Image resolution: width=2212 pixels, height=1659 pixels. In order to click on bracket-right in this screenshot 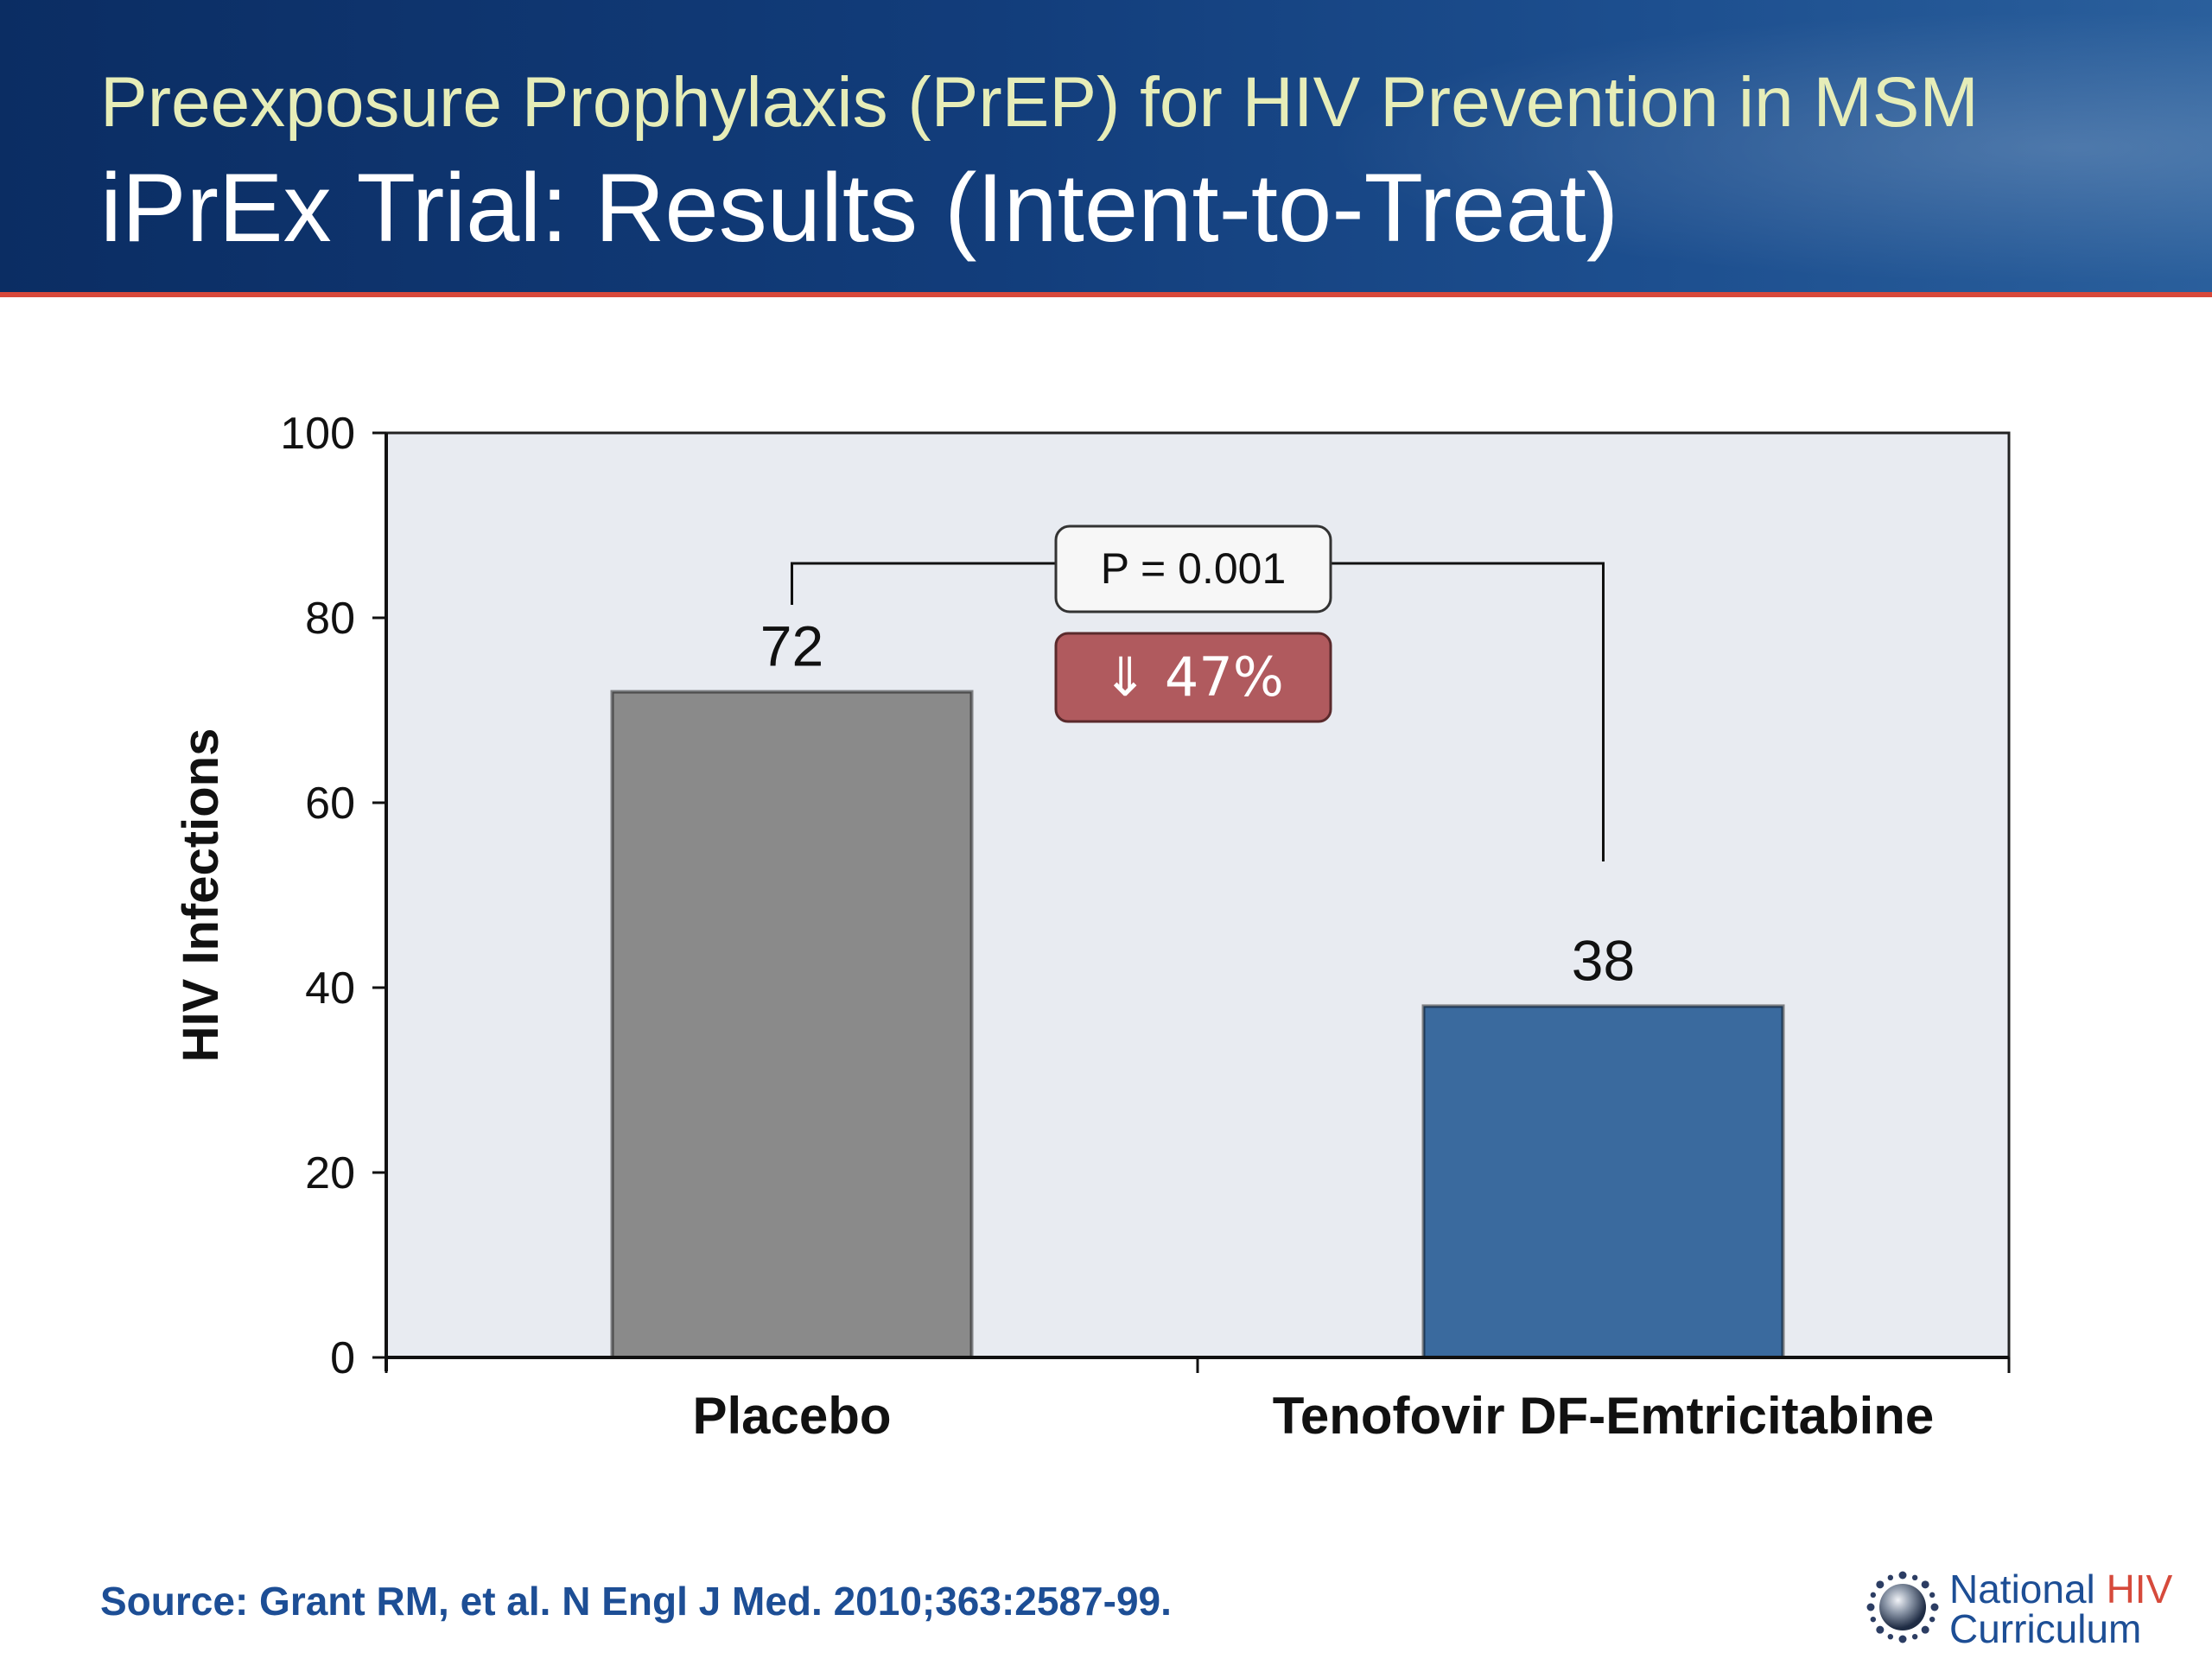, I will do `click(1468, 711)`.